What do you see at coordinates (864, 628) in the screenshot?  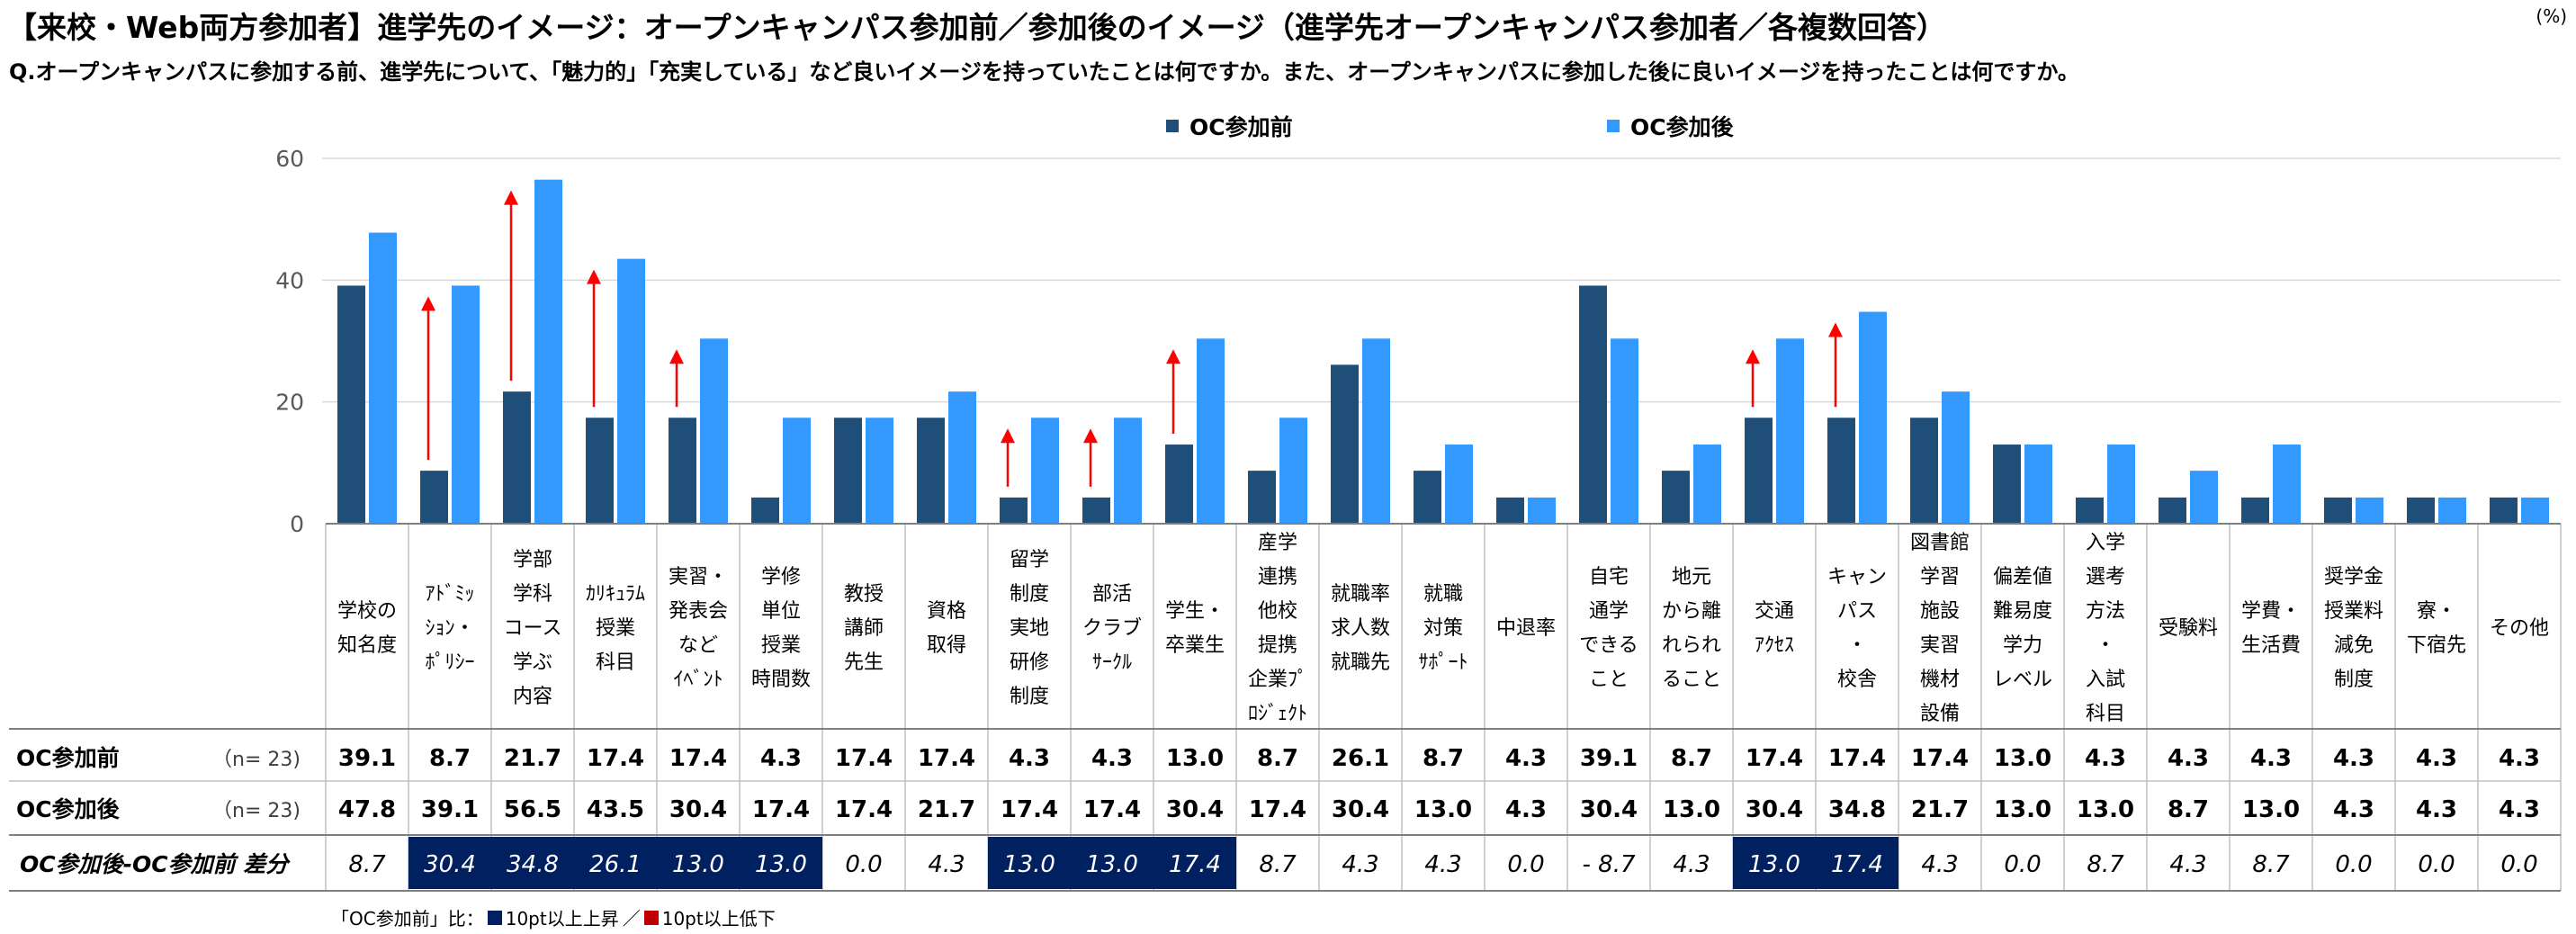 I see `category-label: 講師` at bounding box center [864, 628].